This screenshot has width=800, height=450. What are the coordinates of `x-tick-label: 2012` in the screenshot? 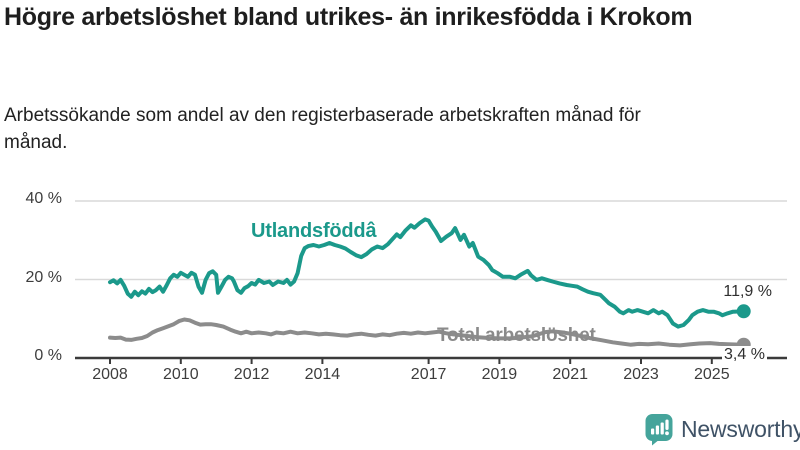 It's located at (251, 374).